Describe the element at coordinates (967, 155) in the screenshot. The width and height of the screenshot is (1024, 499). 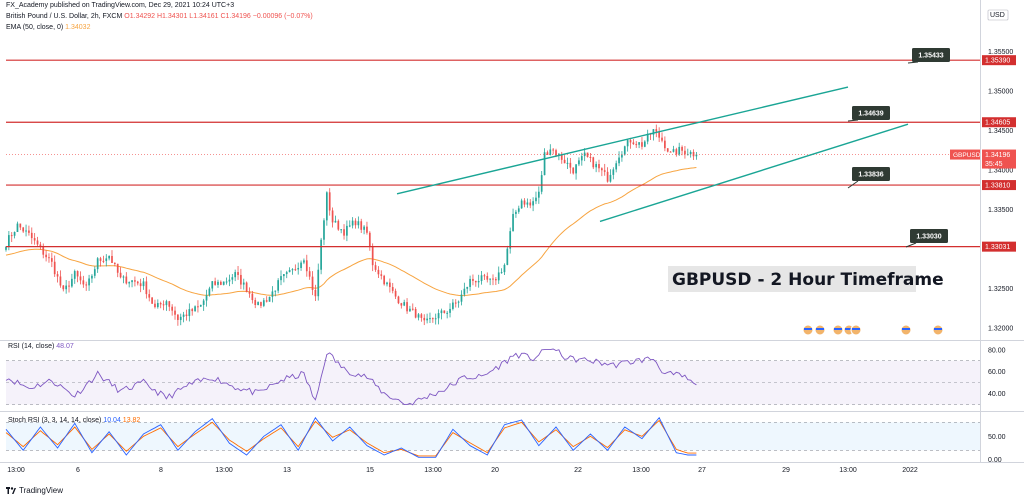
I see `symbol-tag-text: GBPUSD` at that location.